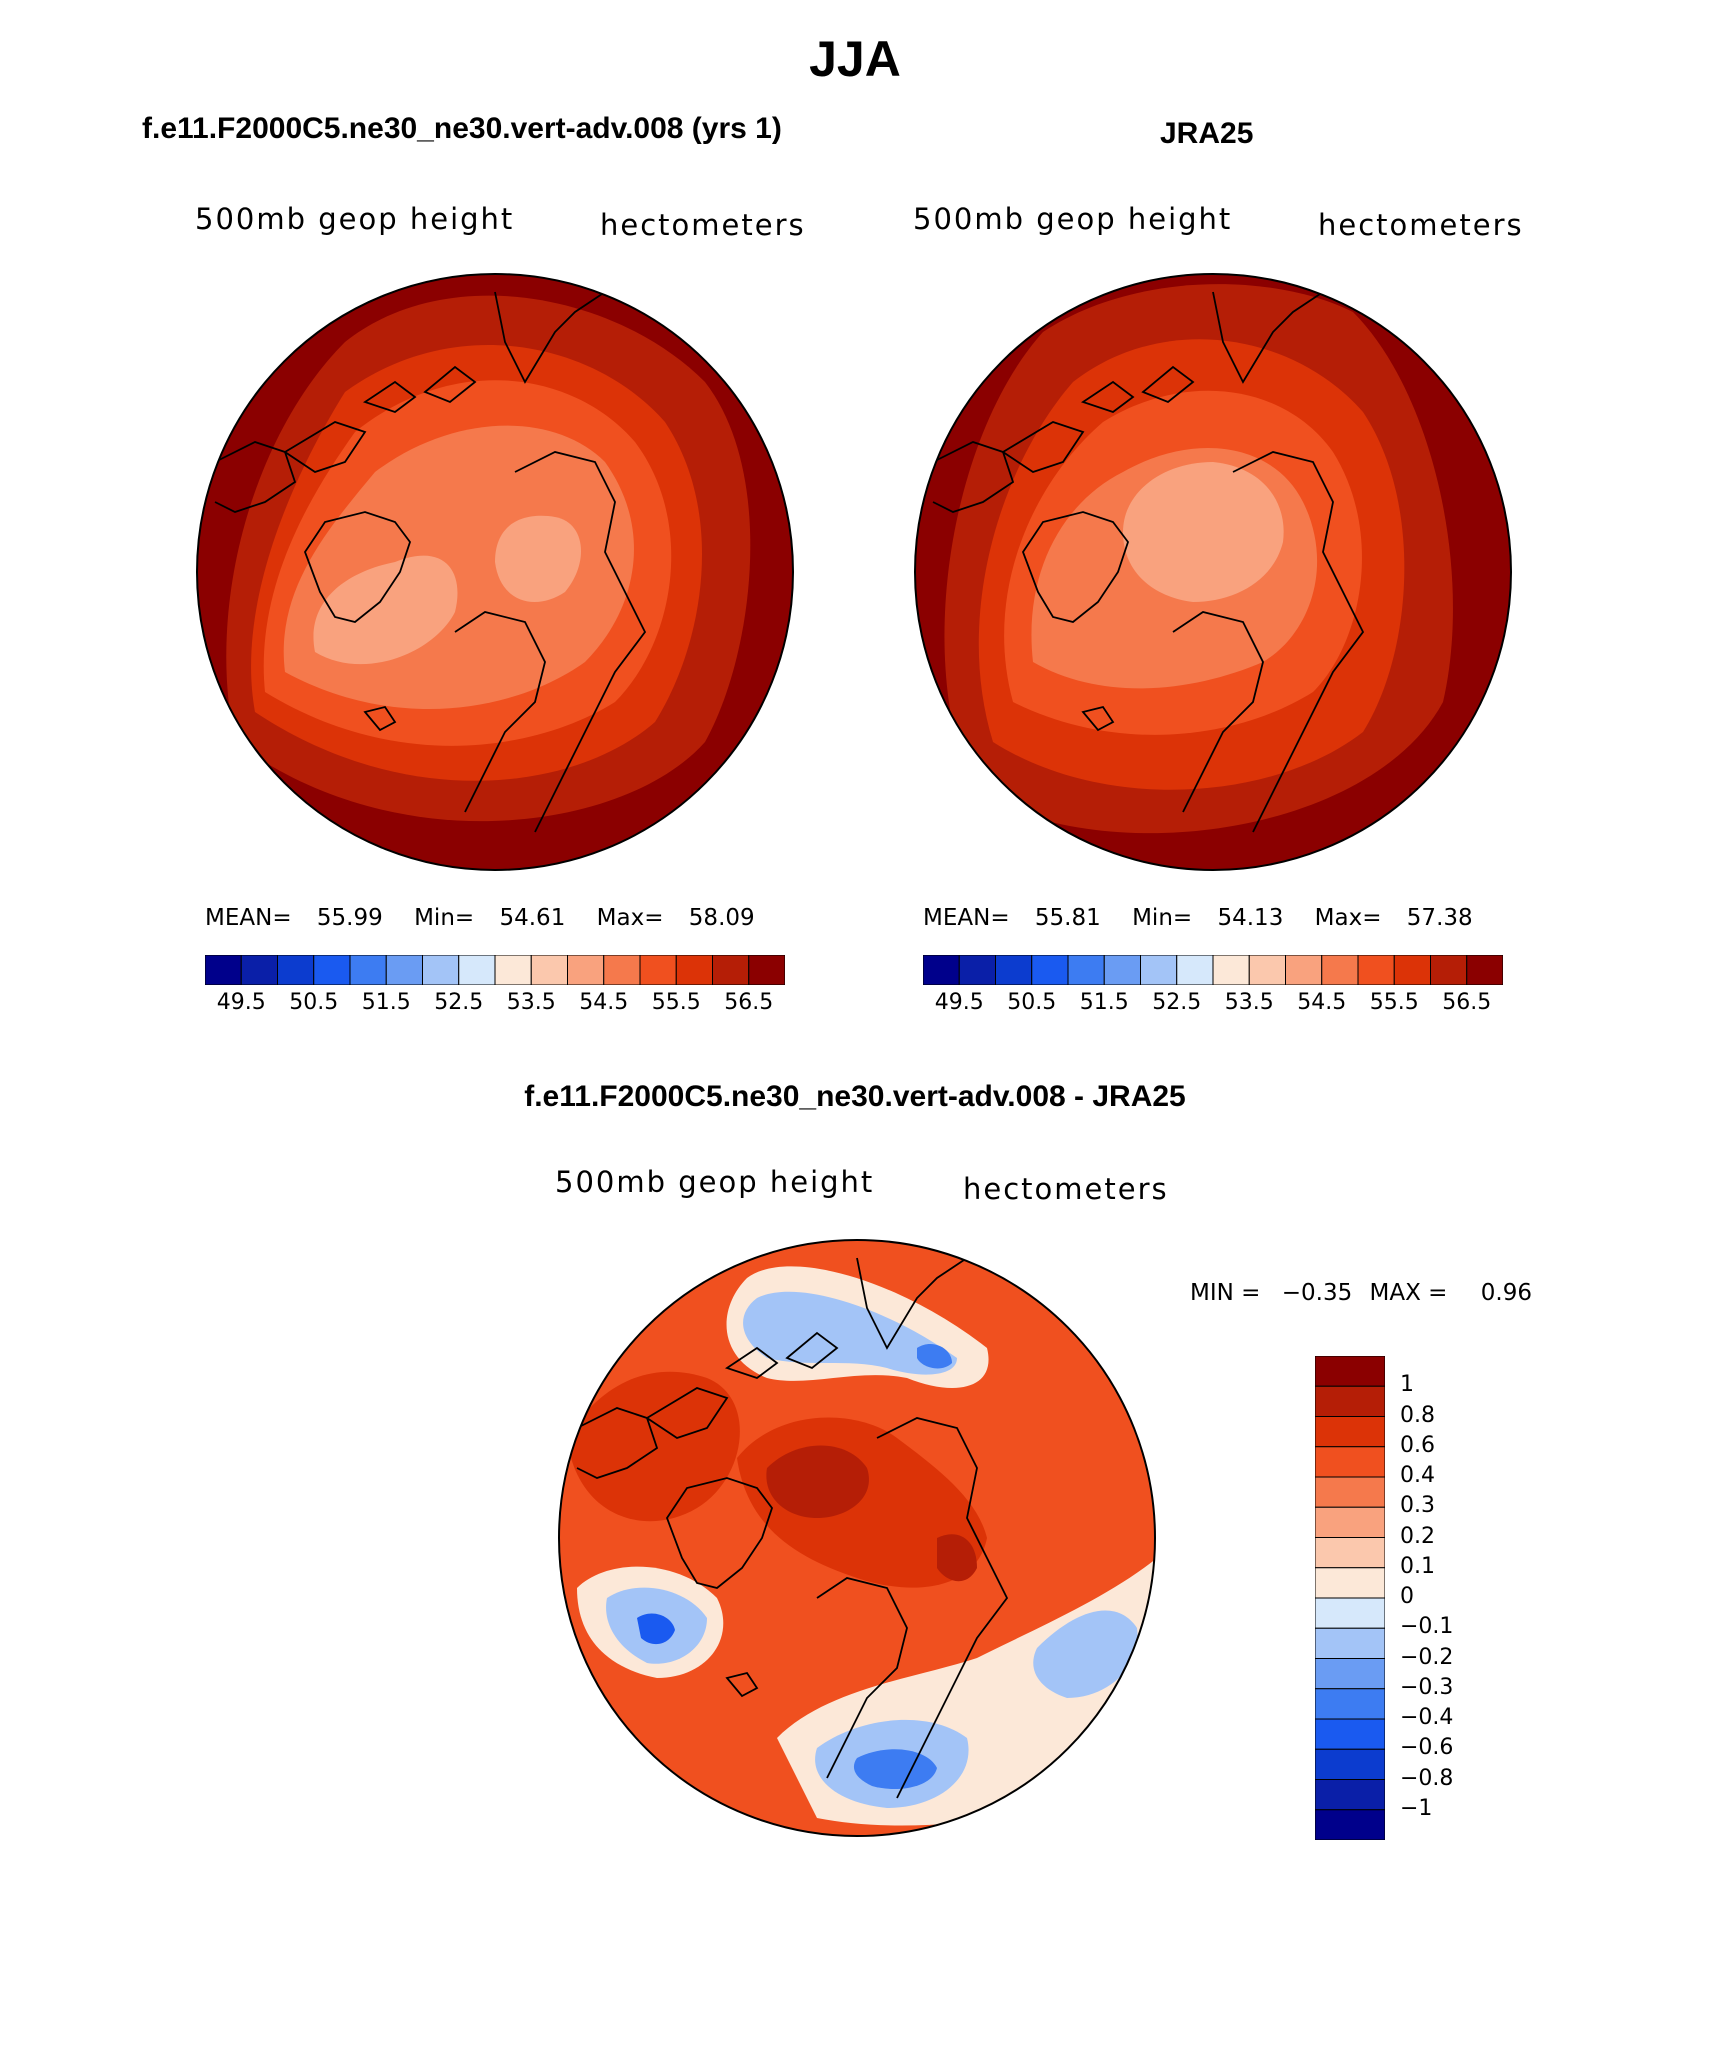 The height and width of the screenshot is (2061, 1710). What do you see at coordinates (742, 1385) in the screenshot?
I see `diff-coastline-arctic-islands` at bounding box center [742, 1385].